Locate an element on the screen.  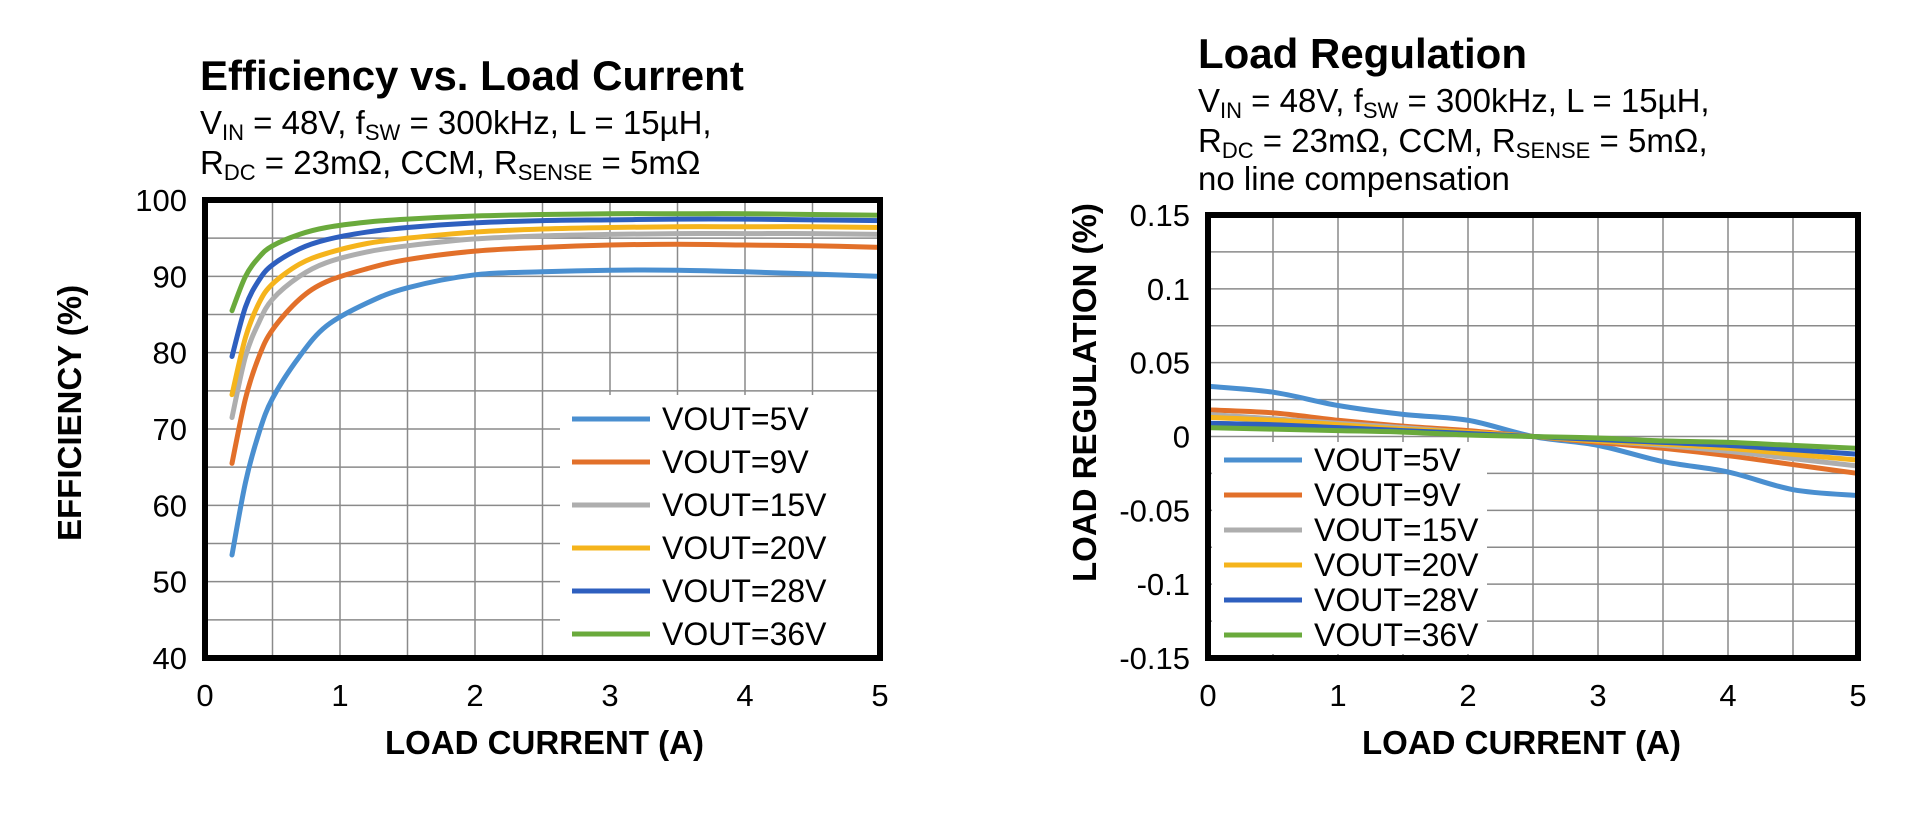
y-axis-title: EFFICIENCY (%) is located at coordinates (69, 412).